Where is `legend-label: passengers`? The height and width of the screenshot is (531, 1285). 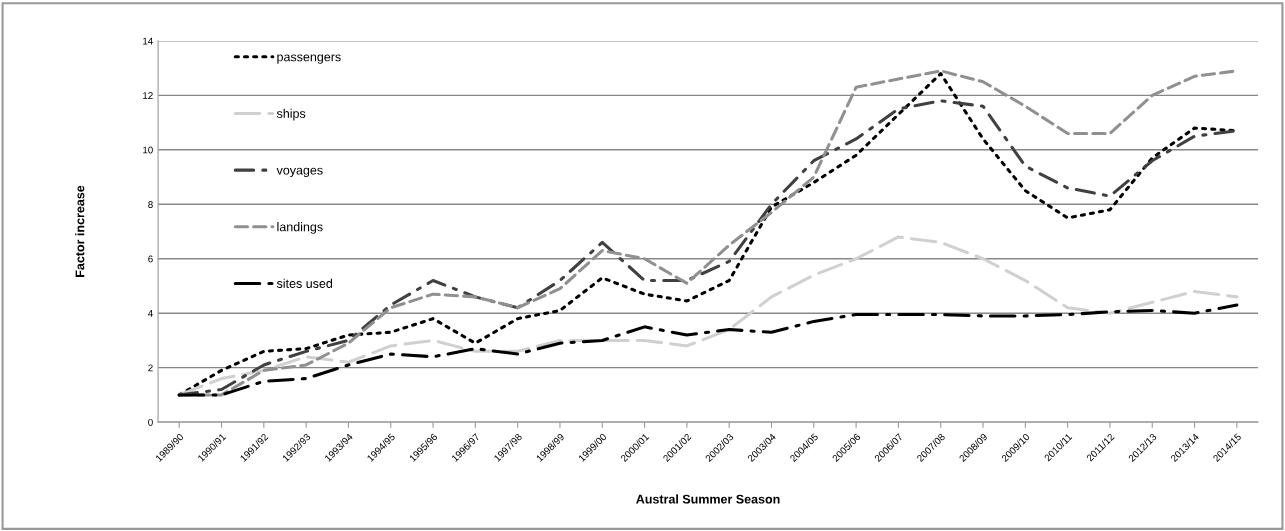 legend-label: passengers is located at coordinates (309, 59).